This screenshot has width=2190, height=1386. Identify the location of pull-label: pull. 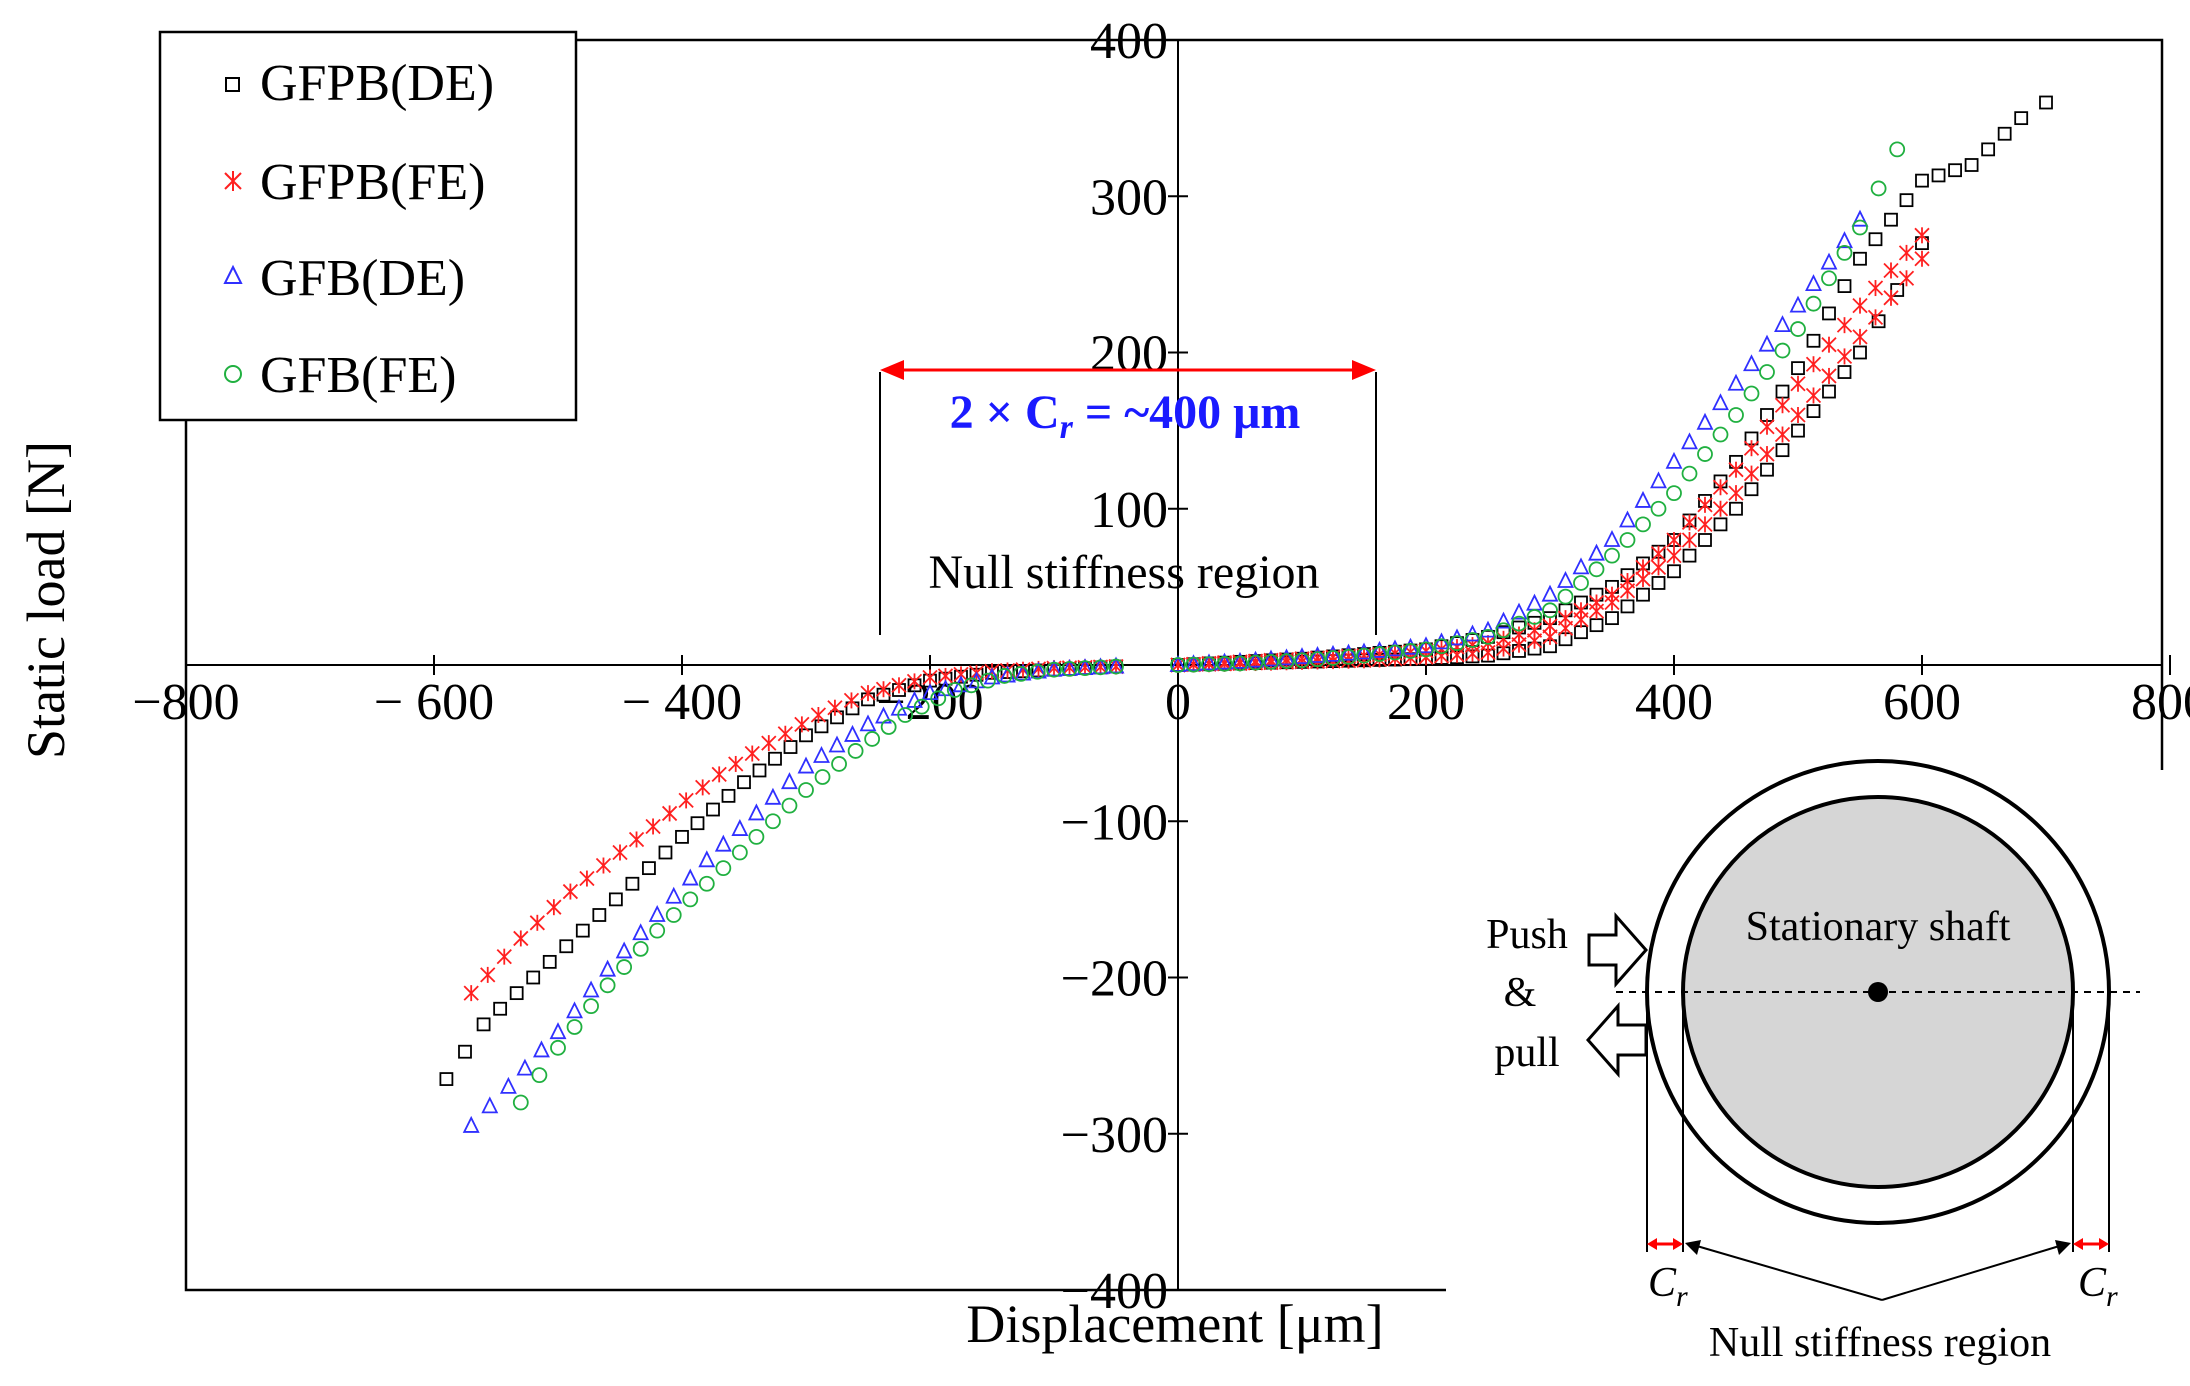
(1526, 1053).